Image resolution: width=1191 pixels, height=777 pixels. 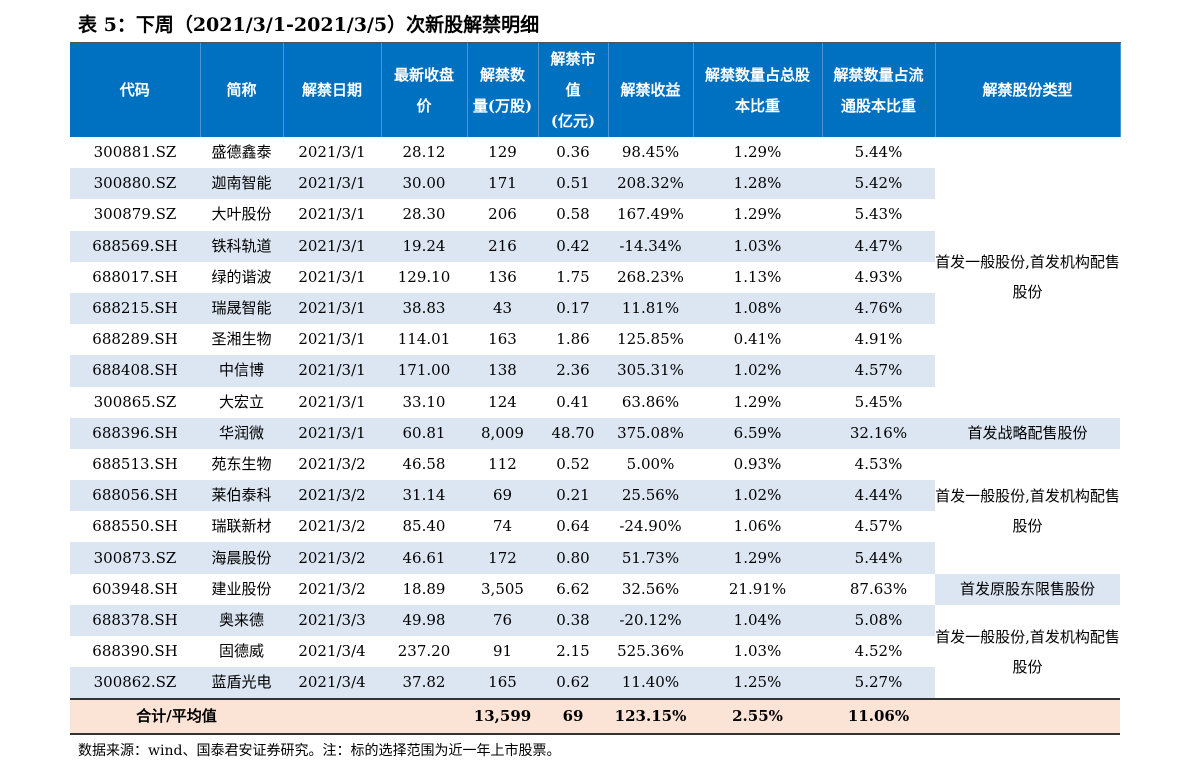 What do you see at coordinates (135, 246) in the screenshot?
I see `table-cell: 688569.SH` at bounding box center [135, 246].